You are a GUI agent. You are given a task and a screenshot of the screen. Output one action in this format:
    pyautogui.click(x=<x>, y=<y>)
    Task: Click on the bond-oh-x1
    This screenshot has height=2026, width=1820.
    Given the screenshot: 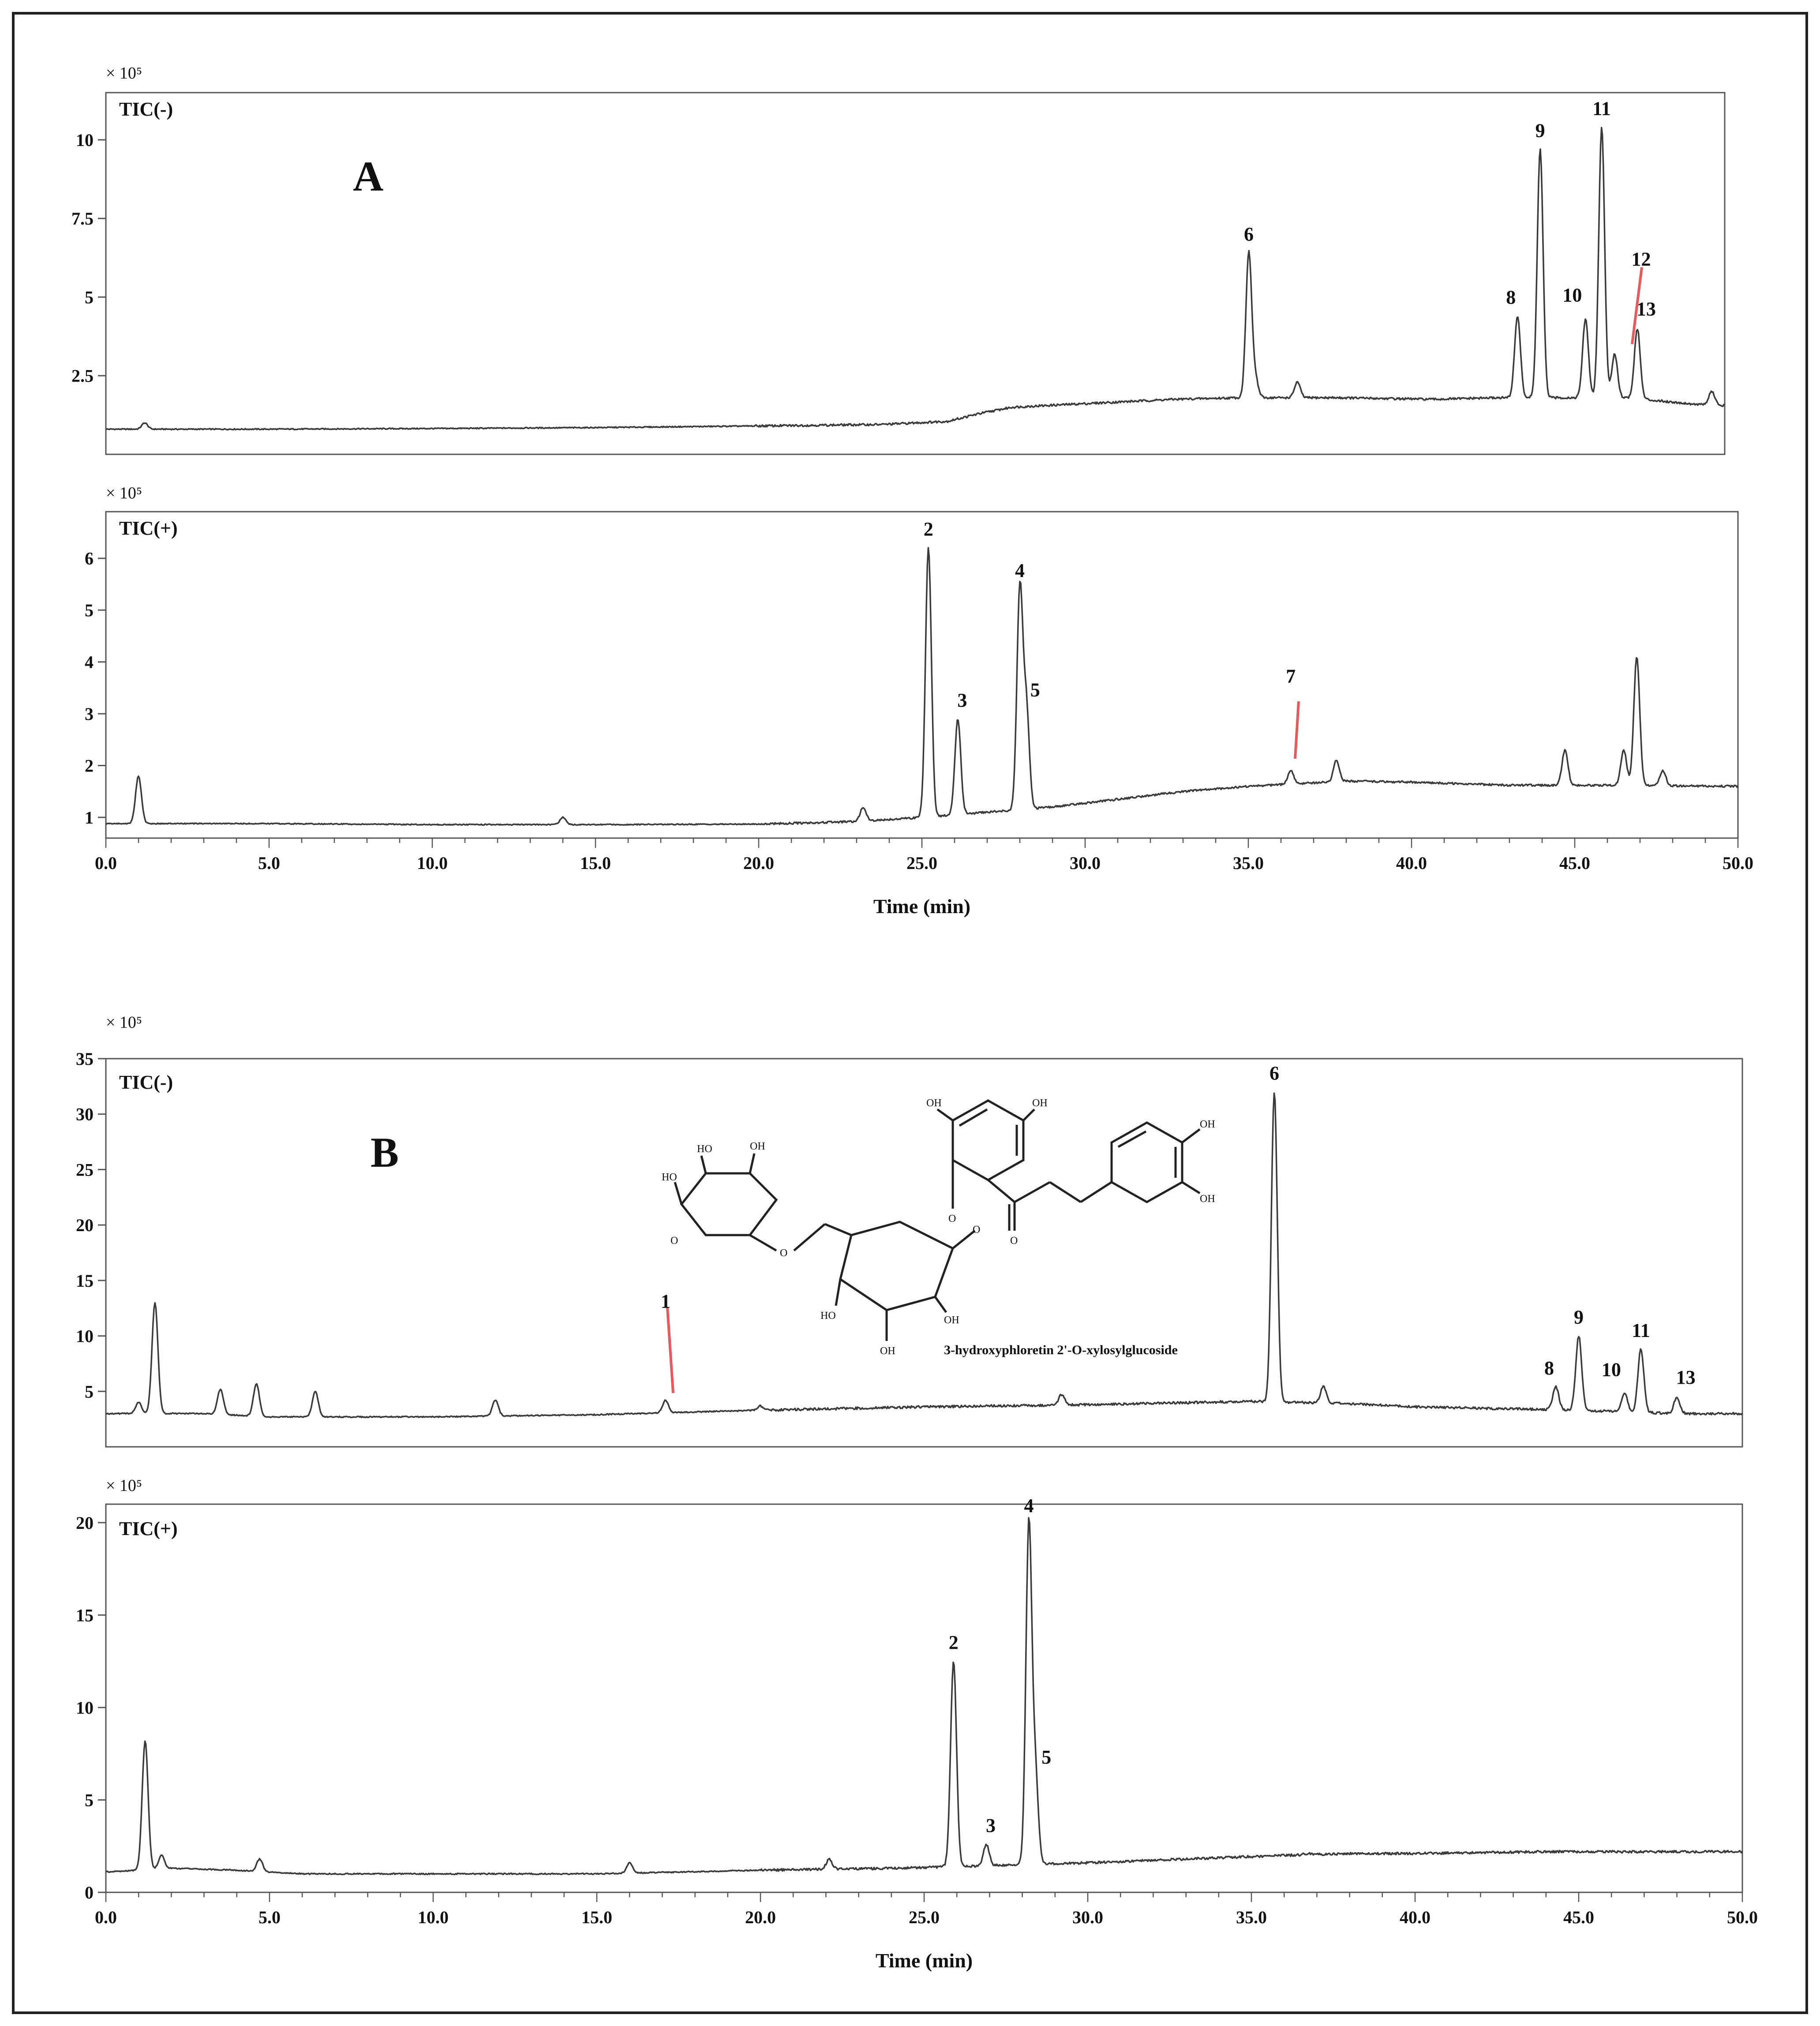 What is the action you would take?
    pyautogui.click(x=703, y=1164)
    